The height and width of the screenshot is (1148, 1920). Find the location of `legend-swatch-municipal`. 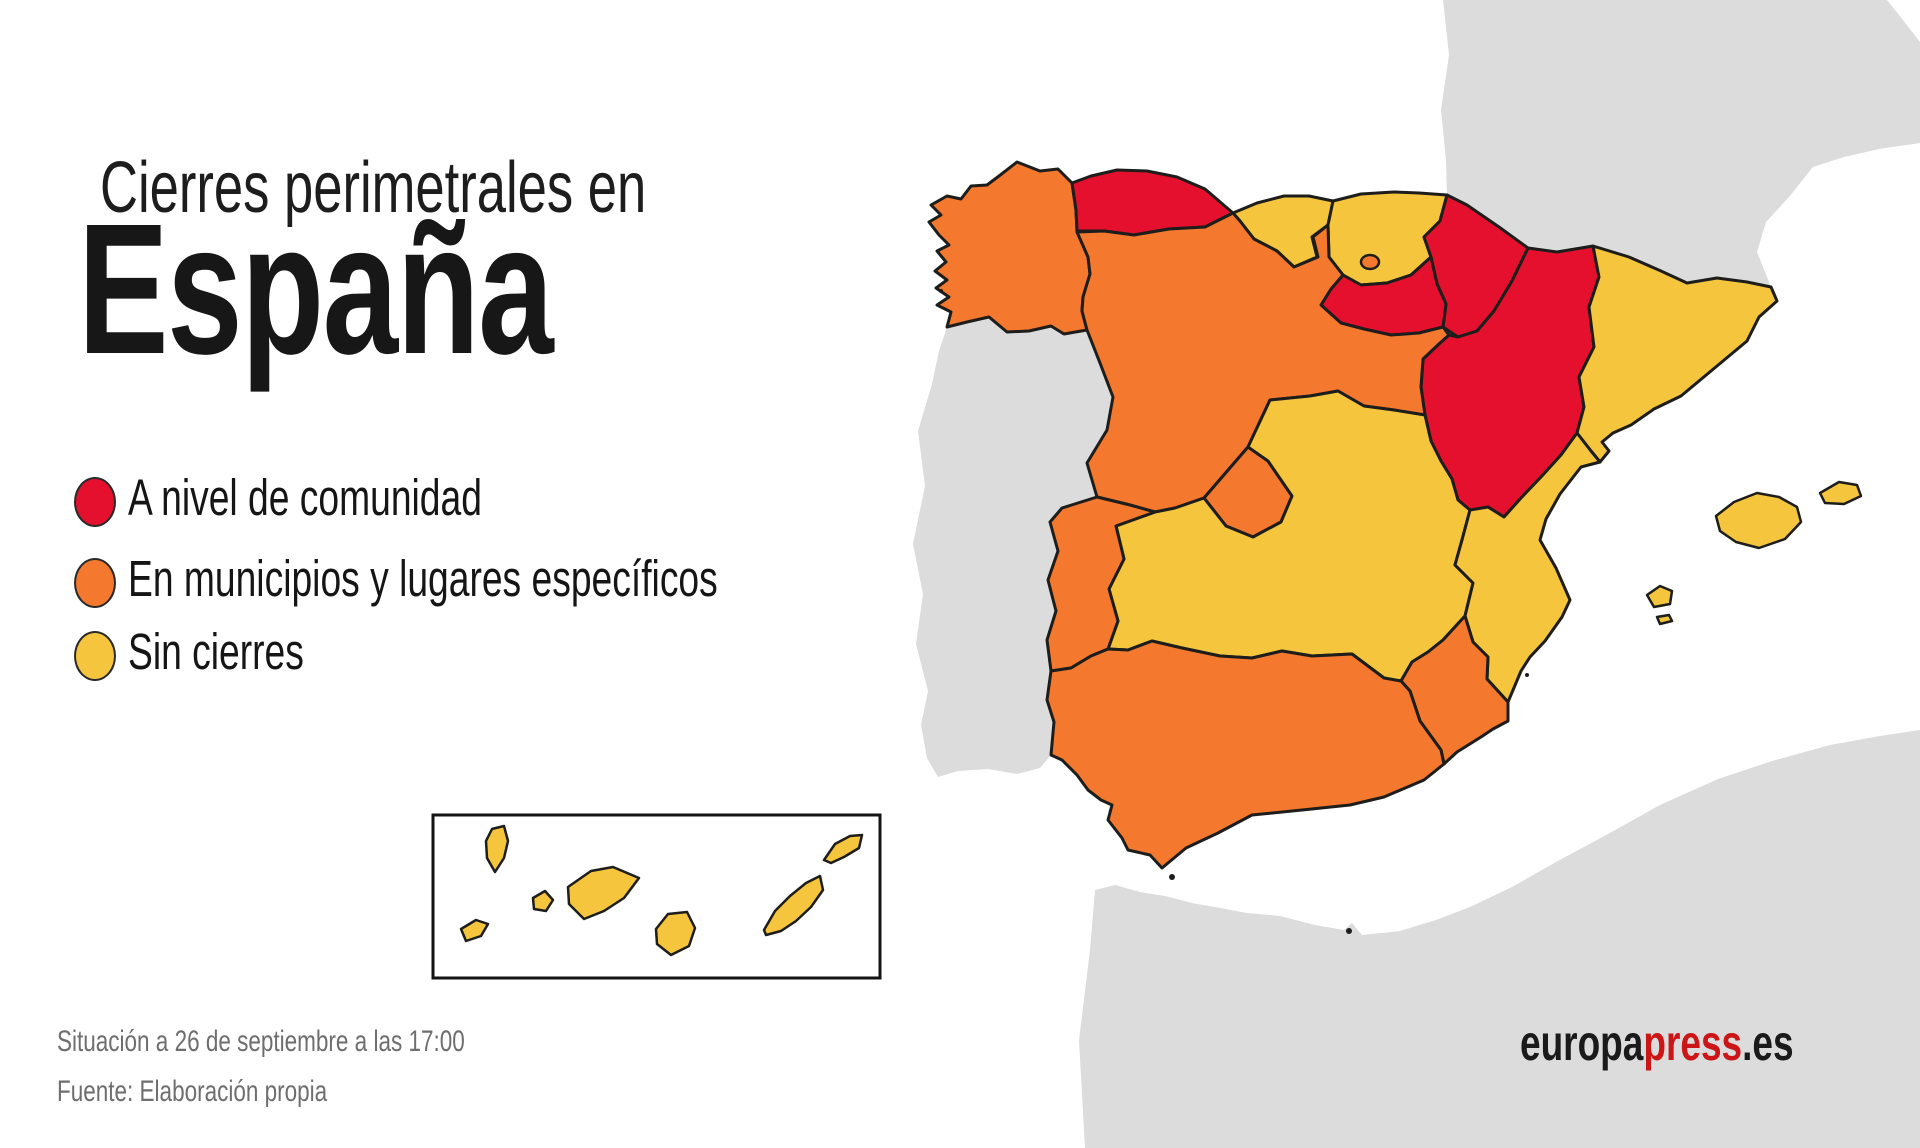

legend-swatch-municipal is located at coordinates (95, 583).